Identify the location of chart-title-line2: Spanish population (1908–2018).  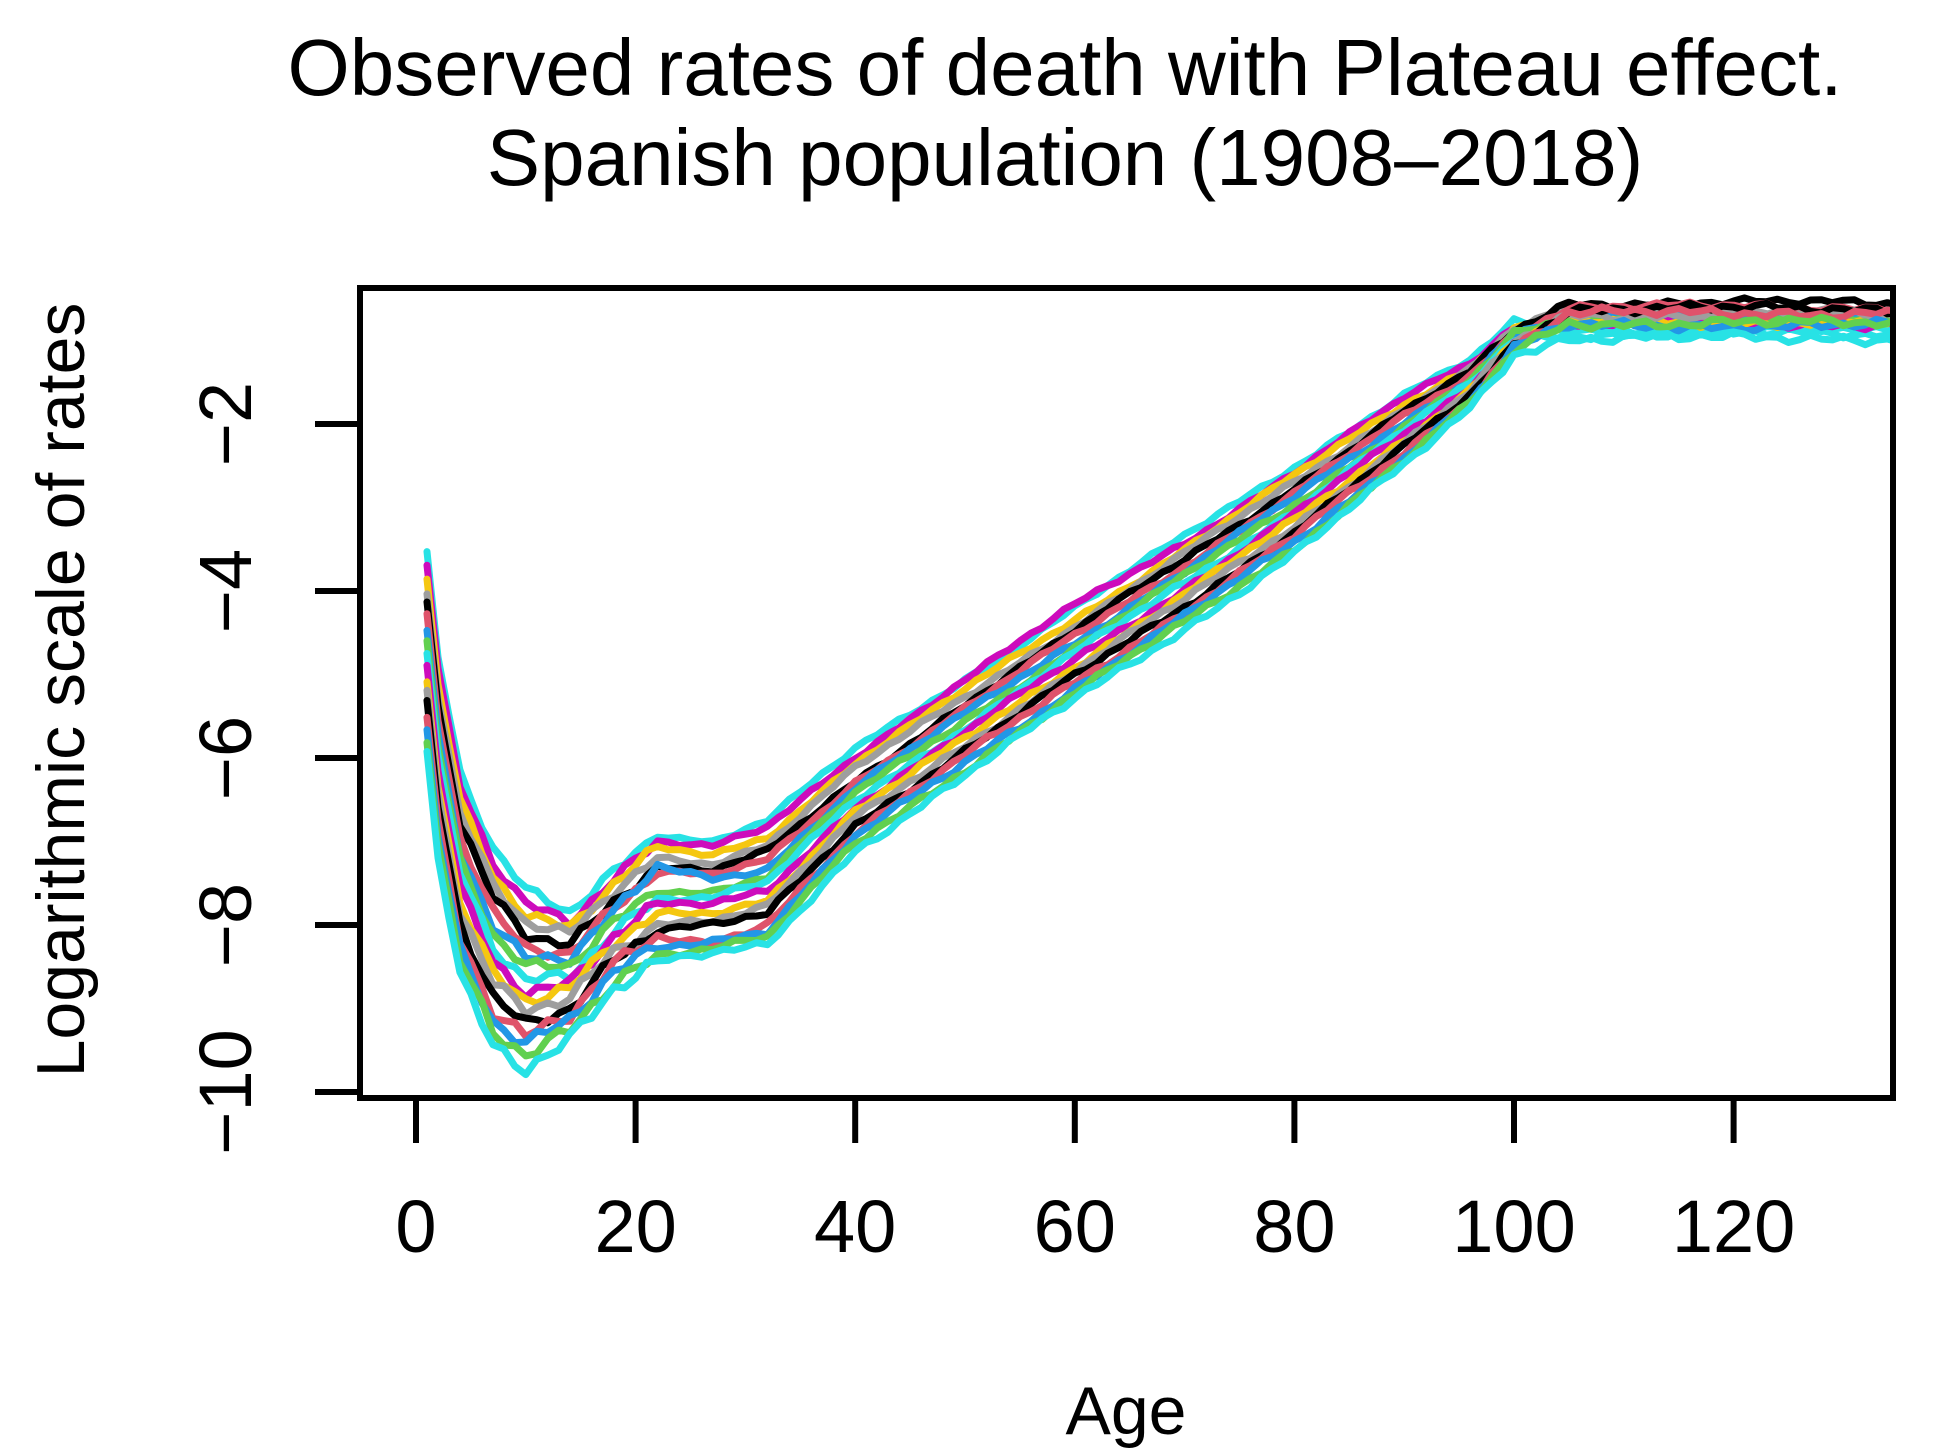
(1065, 157).